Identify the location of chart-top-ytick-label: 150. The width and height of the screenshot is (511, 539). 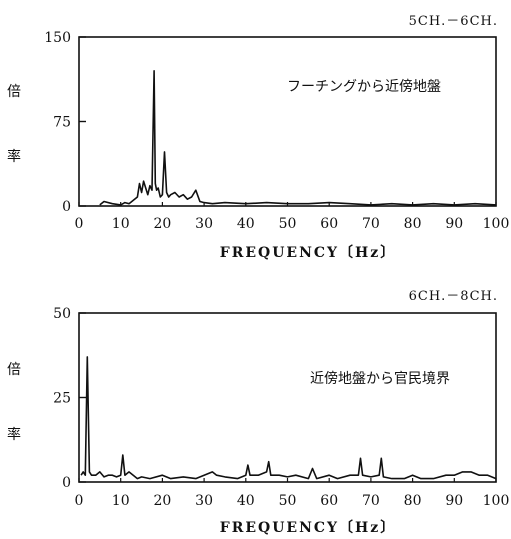
(57, 38).